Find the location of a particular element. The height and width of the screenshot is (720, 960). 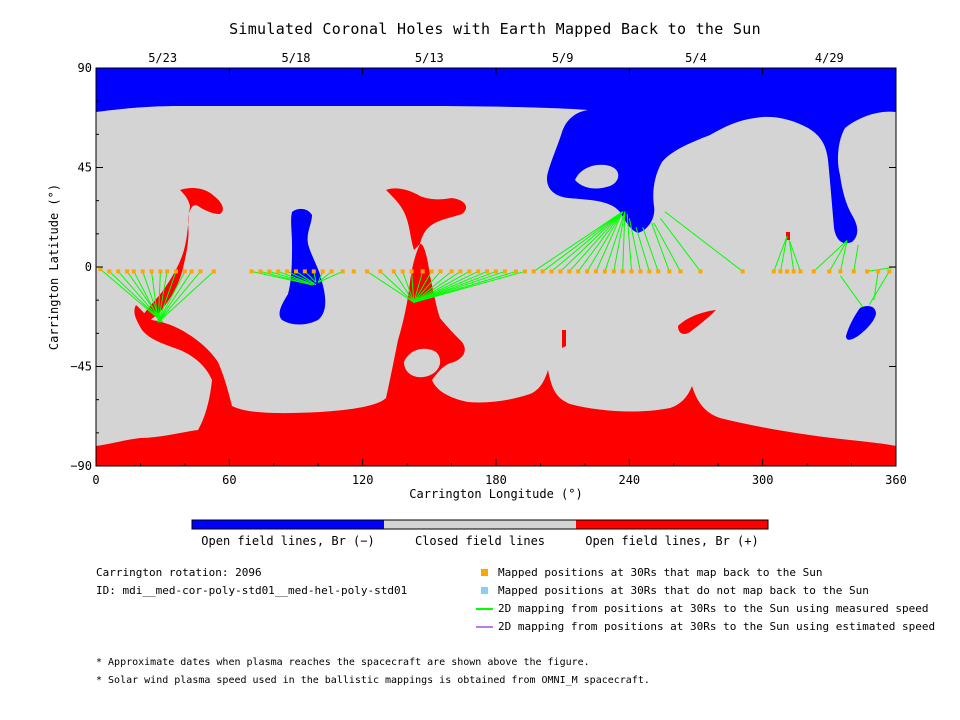

purple-line-icon is located at coordinates (484, 627).